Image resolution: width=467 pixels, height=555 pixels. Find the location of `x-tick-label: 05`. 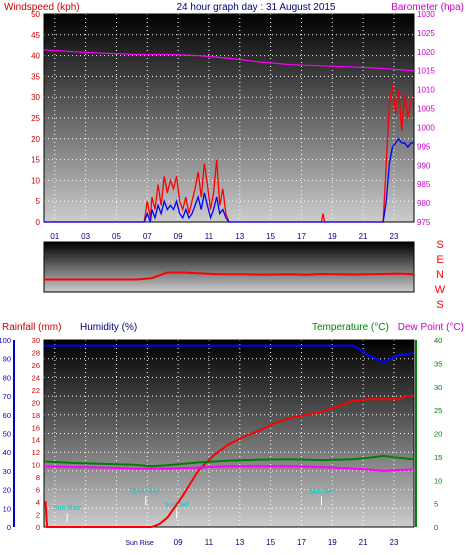

x-tick-label: 05 is located at coordinates (116, 236).